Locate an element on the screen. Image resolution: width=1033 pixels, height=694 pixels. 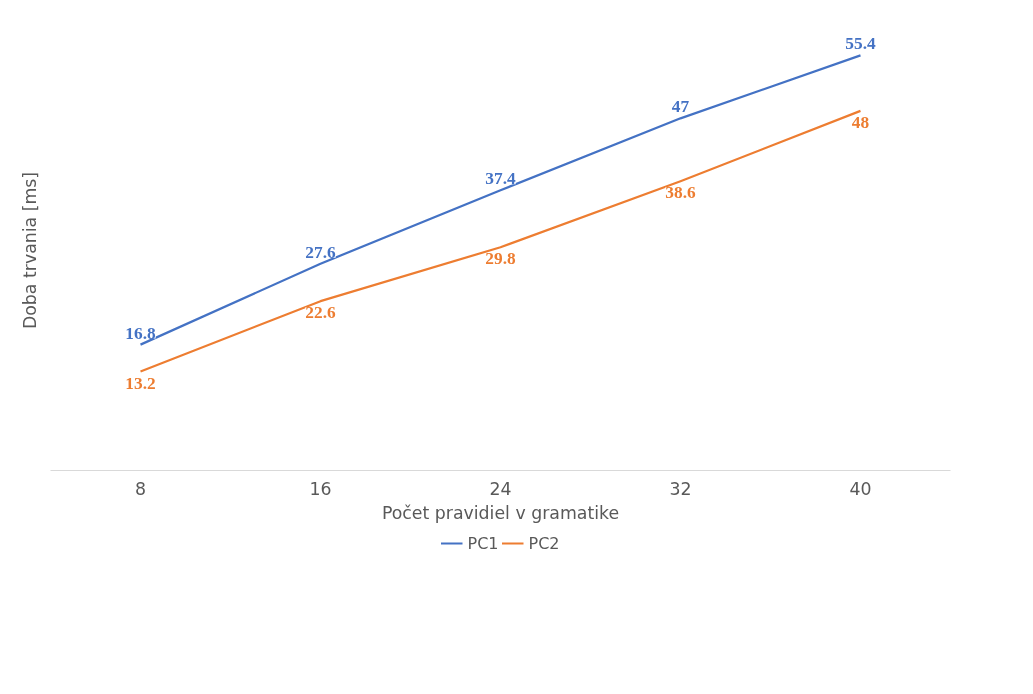
data-label: 48 is located at coordinates (860, 122).